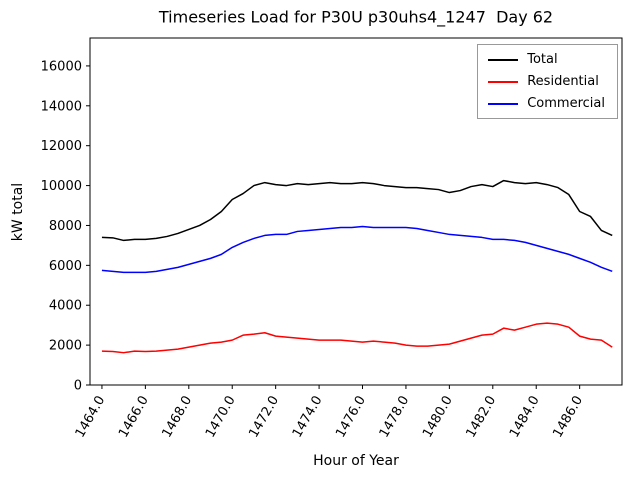  I want to click on x-tick-label: 1470.0, so click(221, 417).